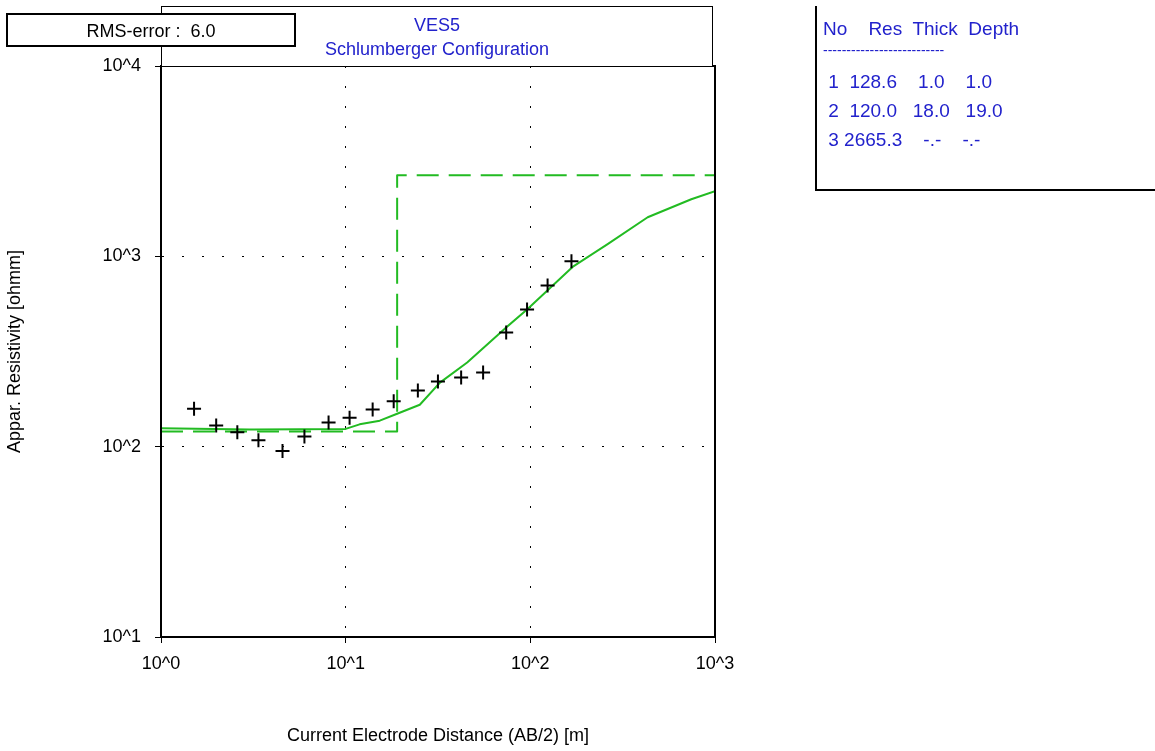 The width and height of the screenshot is (1155, 751). I want to click on x-tick-label: 10^3, so click(715, 662).